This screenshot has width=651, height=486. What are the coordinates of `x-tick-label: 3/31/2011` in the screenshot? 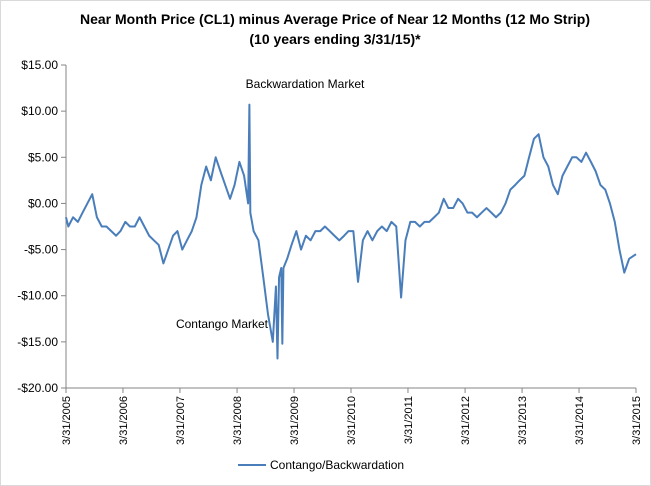 It's located at (409, 420).